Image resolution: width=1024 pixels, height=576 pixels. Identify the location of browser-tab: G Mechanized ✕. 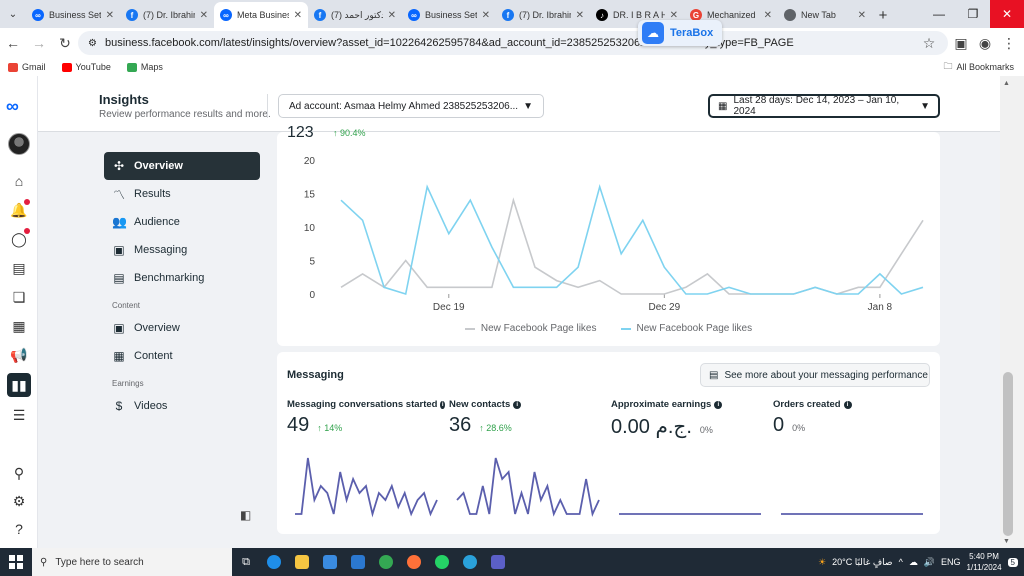
(731, 15).